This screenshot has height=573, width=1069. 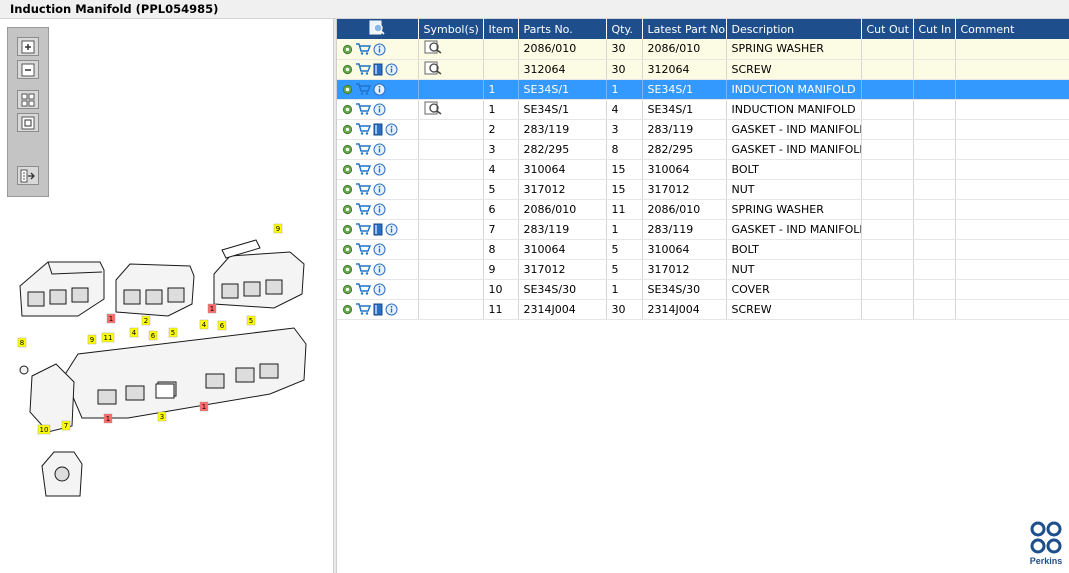 I want to click on parts-no-cell: 2086/010, so click(x=562, y=209).